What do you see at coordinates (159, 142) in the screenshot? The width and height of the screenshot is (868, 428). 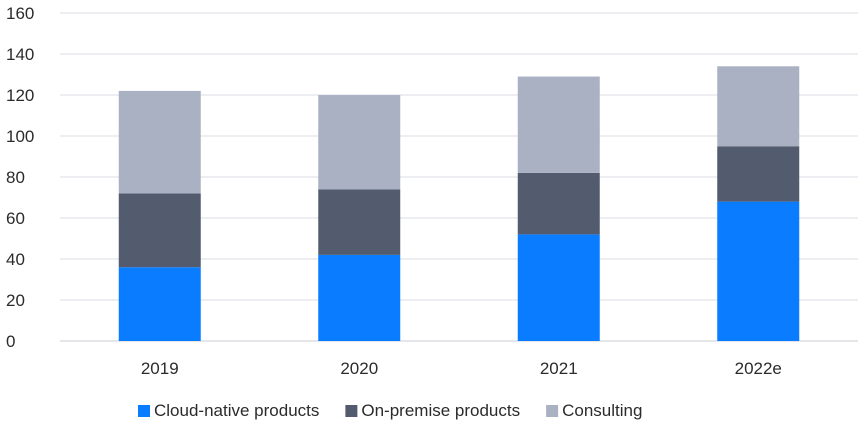 I see `bar-consulting-2019` at bounding box center [159, 142].